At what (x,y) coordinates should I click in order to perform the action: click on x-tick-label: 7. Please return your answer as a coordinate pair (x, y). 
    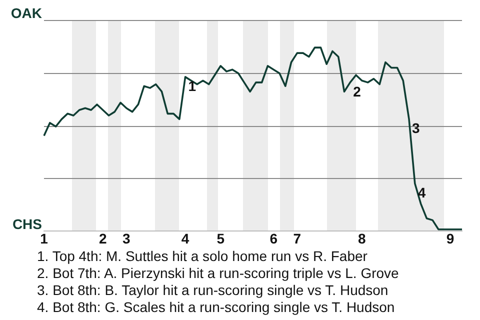
    Looking at the image, I should click on (297, 238).